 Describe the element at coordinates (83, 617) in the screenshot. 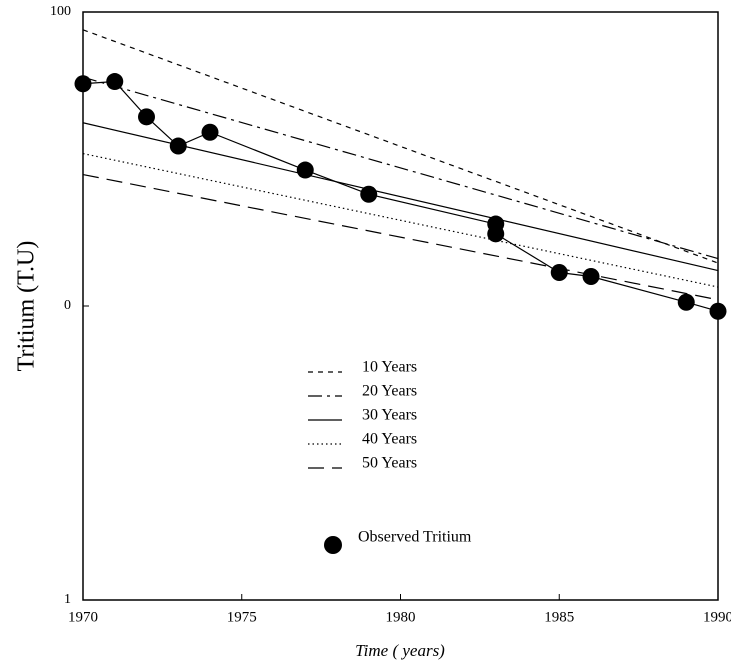

I see `x-tick-label: 1970` at that location.